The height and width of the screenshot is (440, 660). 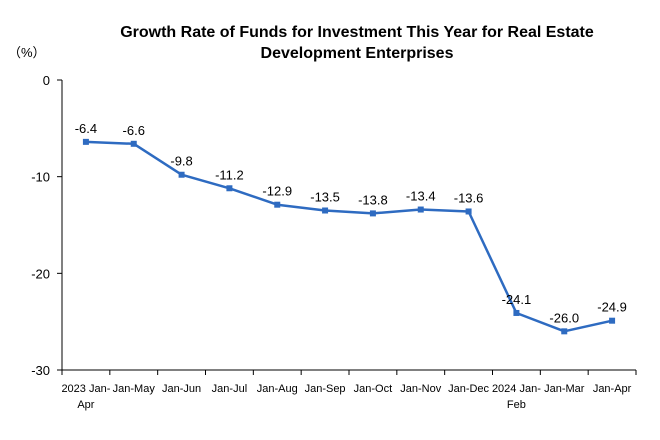 I want to click on data-label: -13.6, so click(x=469, y=197).